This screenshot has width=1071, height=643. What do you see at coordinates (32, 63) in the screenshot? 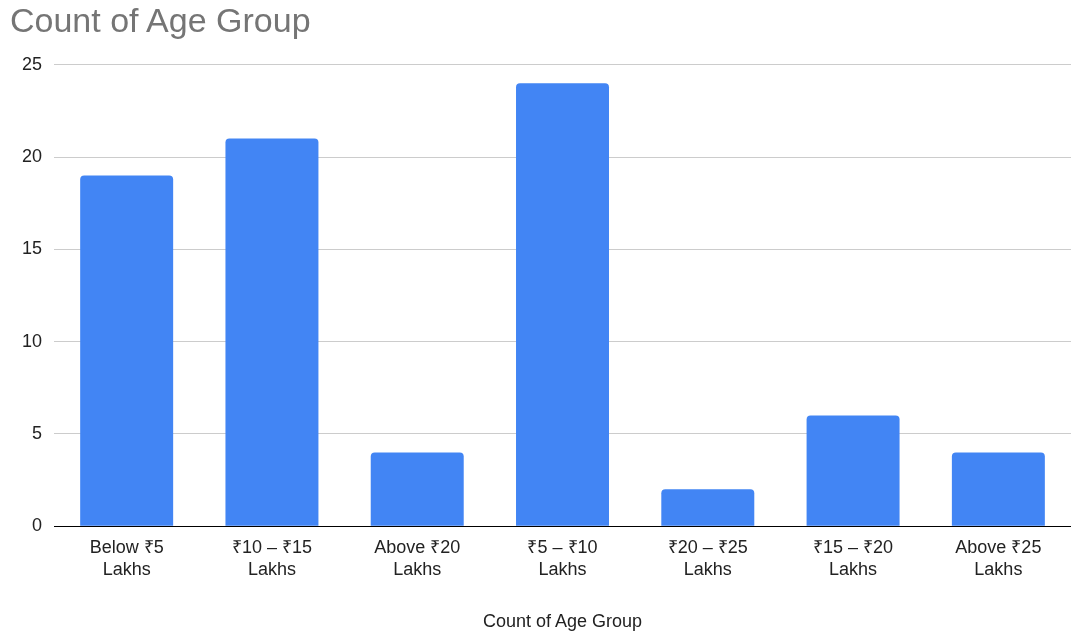
I see `y-tick-label: 25` at bounding box center [32, 63].